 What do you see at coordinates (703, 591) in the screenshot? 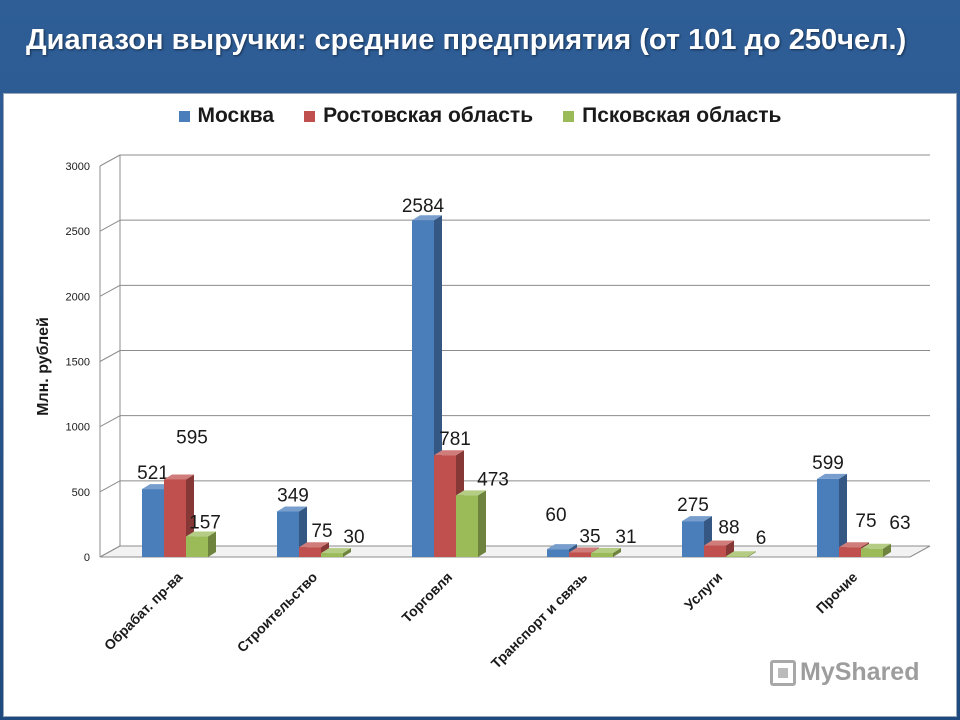
I see `x-tick-label: Услуги` at bounding box center [703, 591].